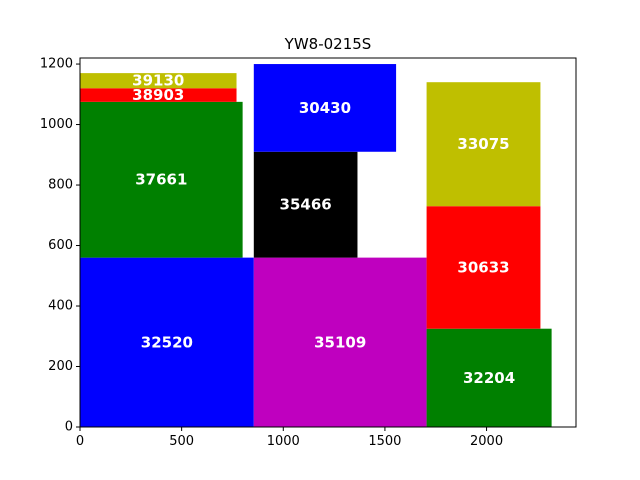  I want to click on x-tick-label: 1000, so click(283, 441).